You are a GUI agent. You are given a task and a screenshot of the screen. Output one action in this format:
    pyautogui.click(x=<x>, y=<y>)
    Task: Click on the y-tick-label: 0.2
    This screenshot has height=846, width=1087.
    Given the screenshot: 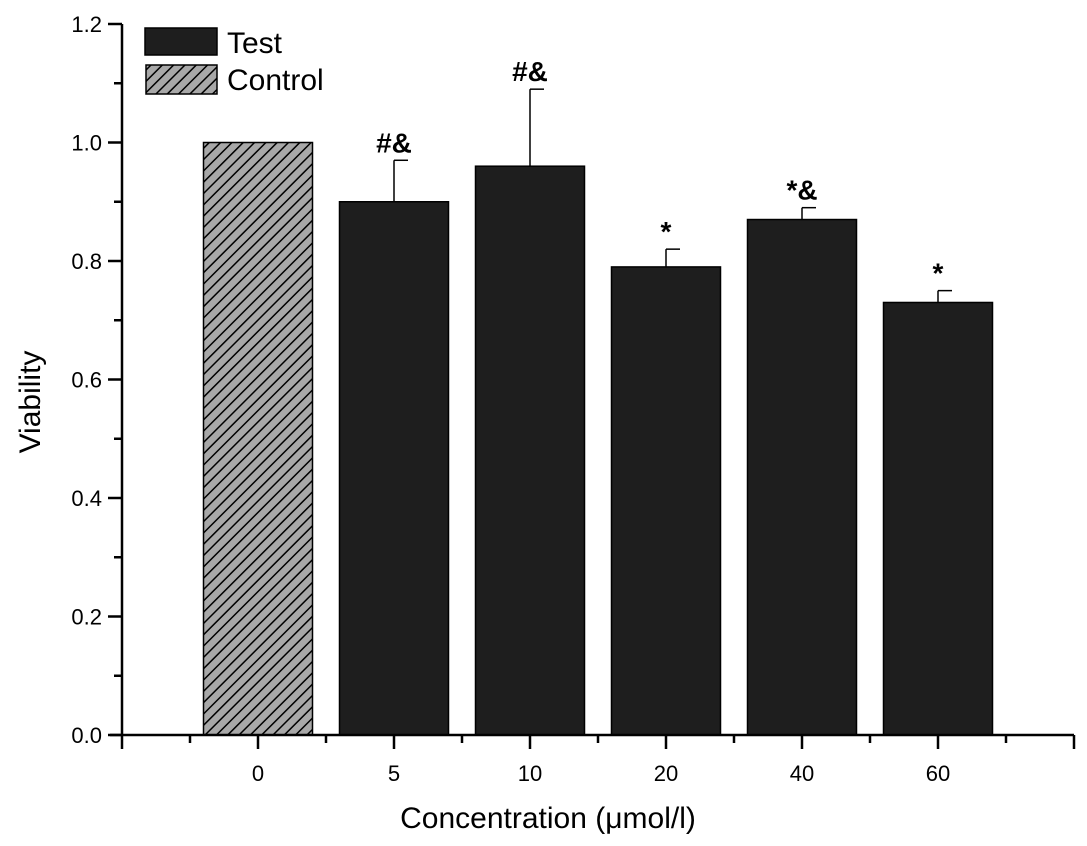 What is the action you would take?
    pyautogui.click(x=86, y=617)
    